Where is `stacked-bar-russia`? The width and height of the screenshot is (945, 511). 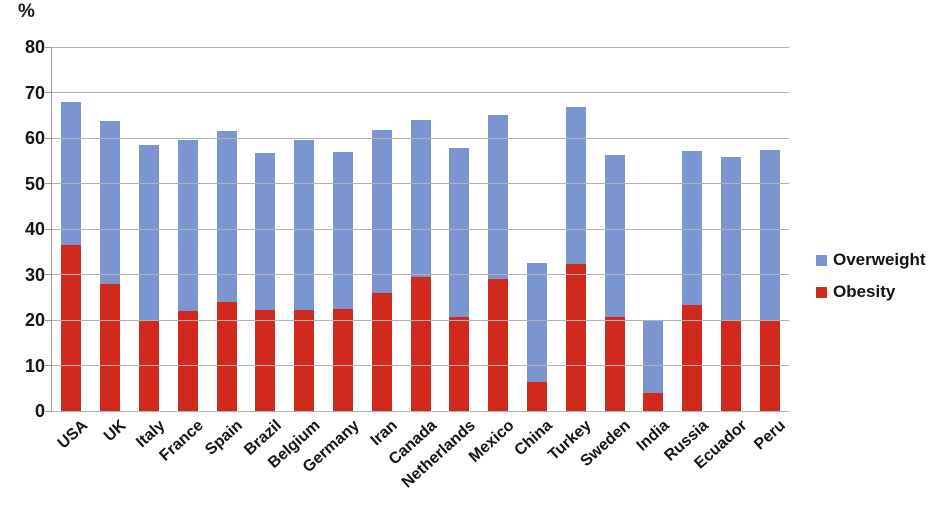
stacked-bar-russia is located at coordinates (692, 280).